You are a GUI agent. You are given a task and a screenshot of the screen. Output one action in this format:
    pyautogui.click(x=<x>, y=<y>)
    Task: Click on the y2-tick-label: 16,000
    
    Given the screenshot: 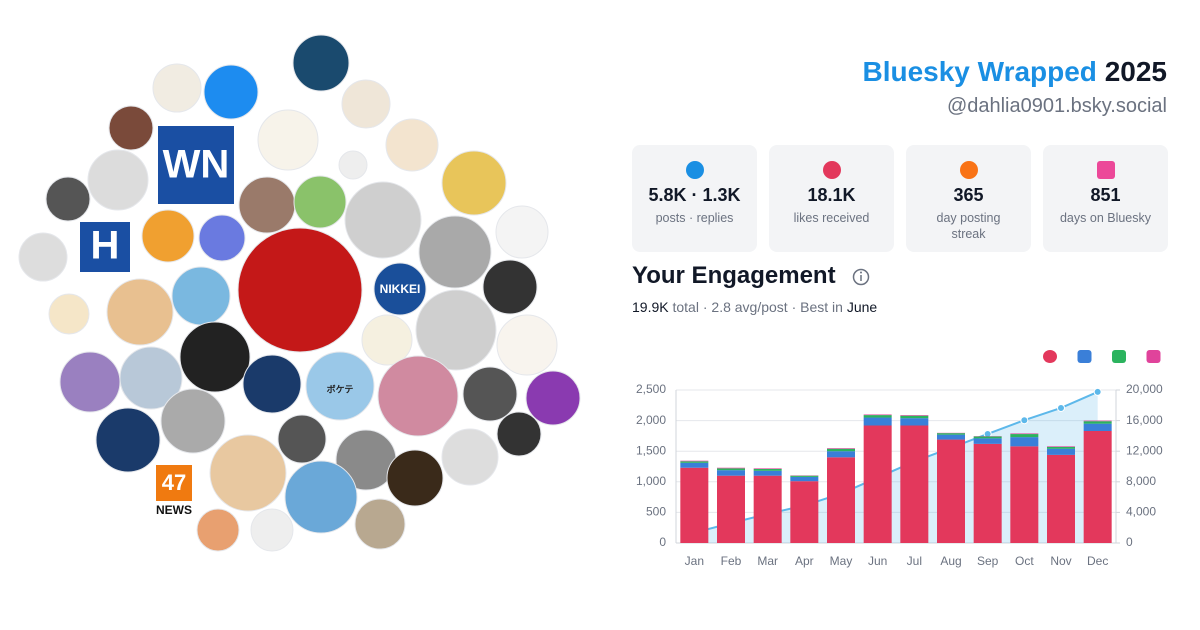 What is the action you would take?
    pyautogui.click(x=1144, y=420)
    